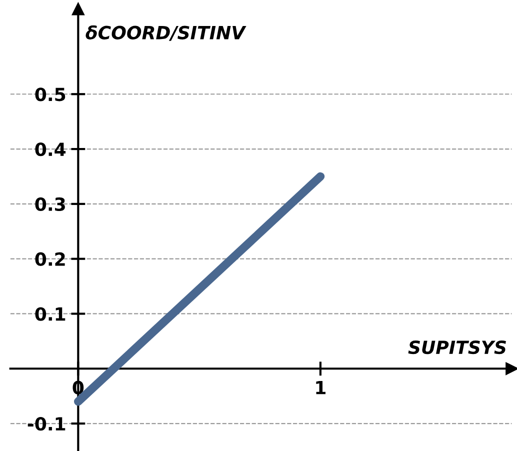  Describe the element at coordinates (50, 204) in the screenshot. I see `y-tick-label: 0.3` at that location.